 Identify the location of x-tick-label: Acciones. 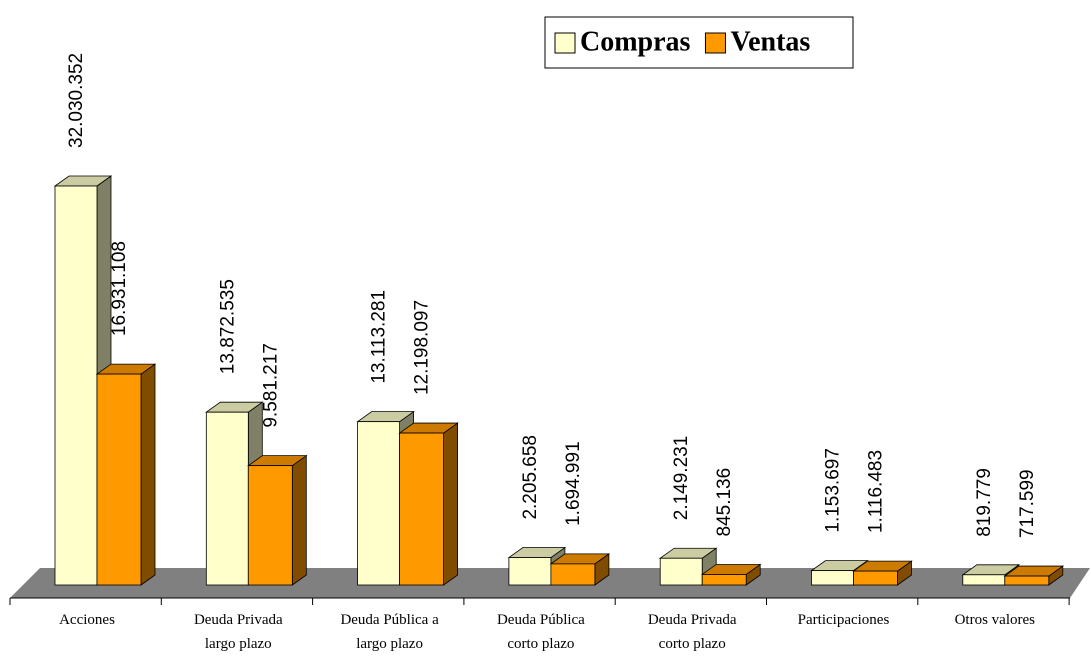
(87, 620).